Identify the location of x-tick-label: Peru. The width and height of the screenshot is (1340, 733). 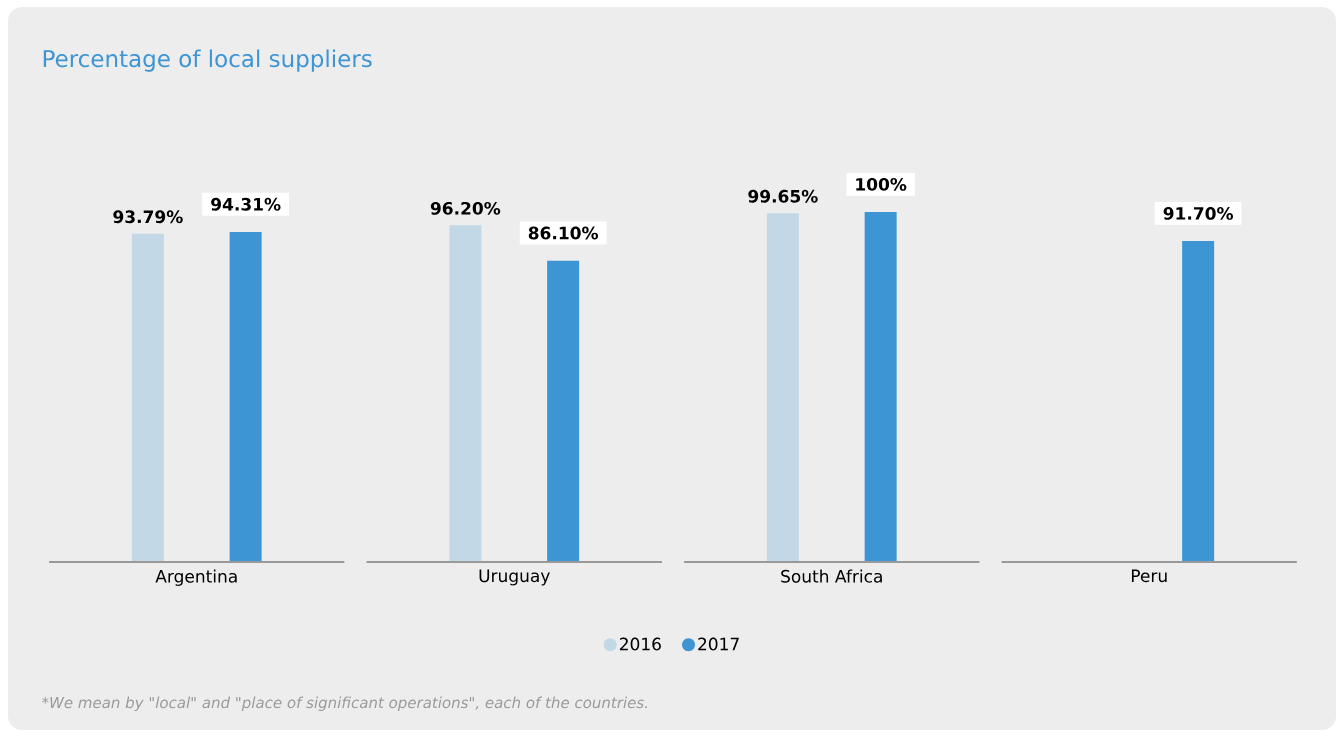
(1149, 576).